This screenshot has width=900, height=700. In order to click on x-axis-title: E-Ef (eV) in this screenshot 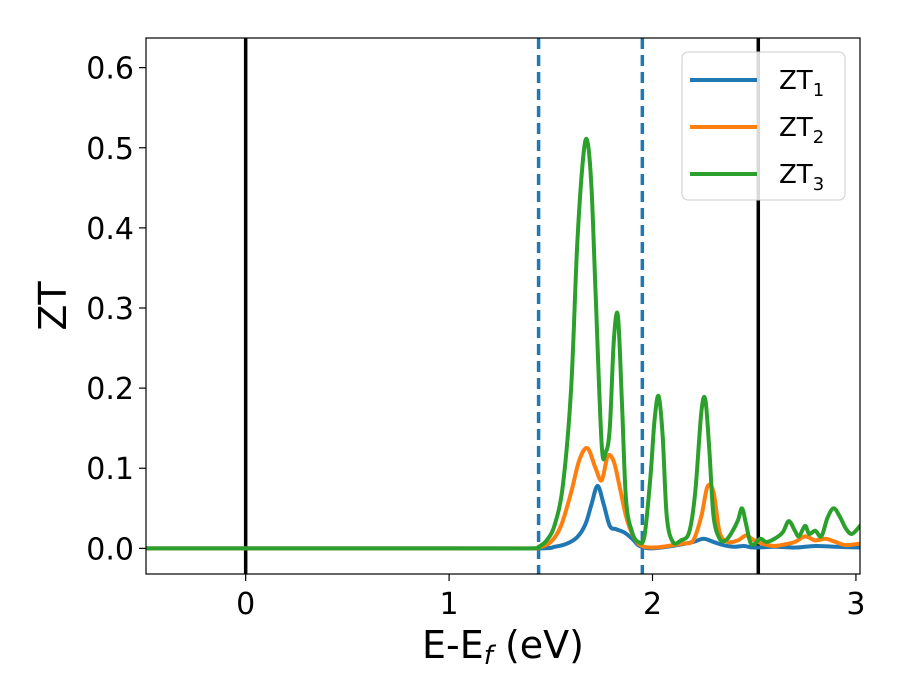, I will do `click(503, 647)`.